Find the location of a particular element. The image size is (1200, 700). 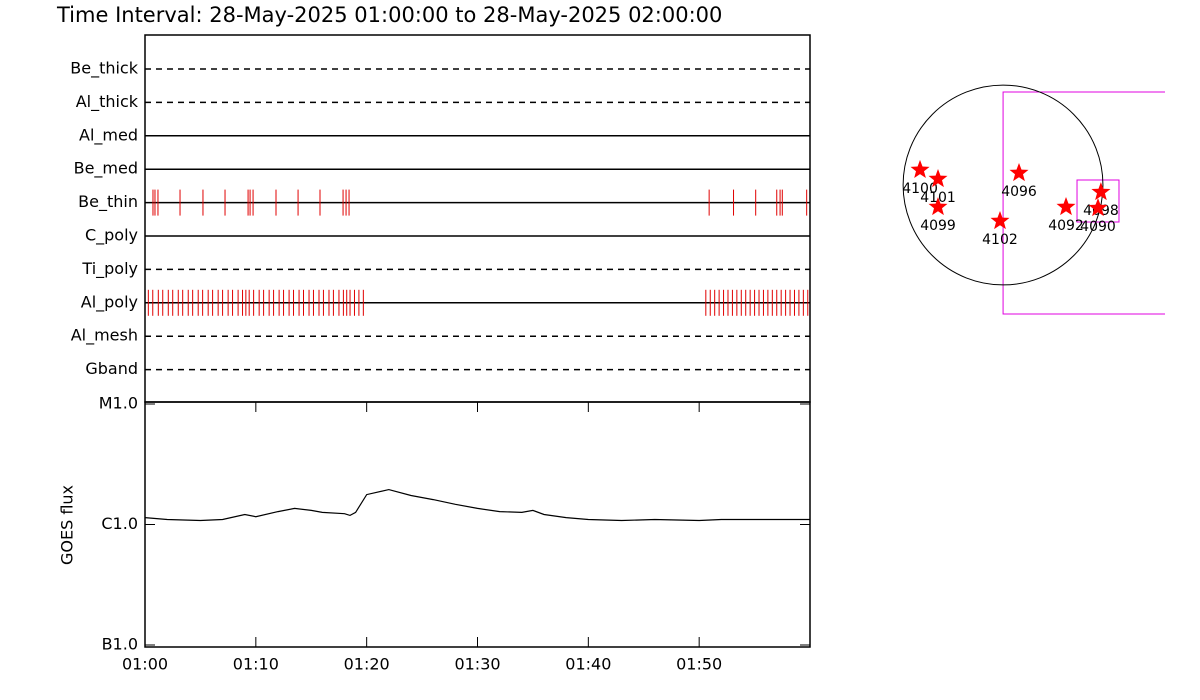

fov-layer is located at coordinates (1083, 203).